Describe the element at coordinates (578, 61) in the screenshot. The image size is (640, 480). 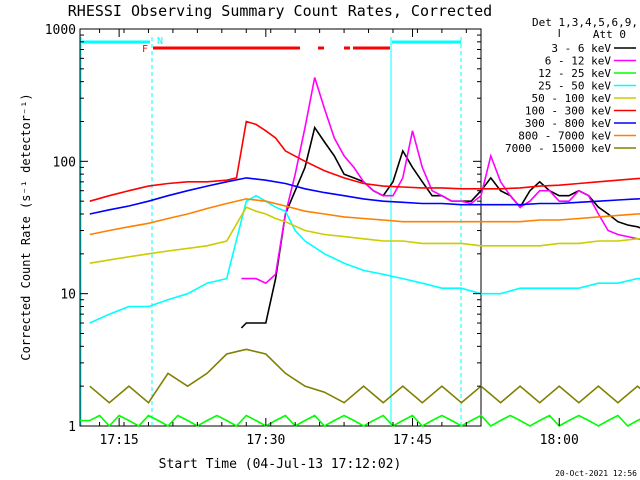
I see `legend-label: 6 - 12 keV` at that location.